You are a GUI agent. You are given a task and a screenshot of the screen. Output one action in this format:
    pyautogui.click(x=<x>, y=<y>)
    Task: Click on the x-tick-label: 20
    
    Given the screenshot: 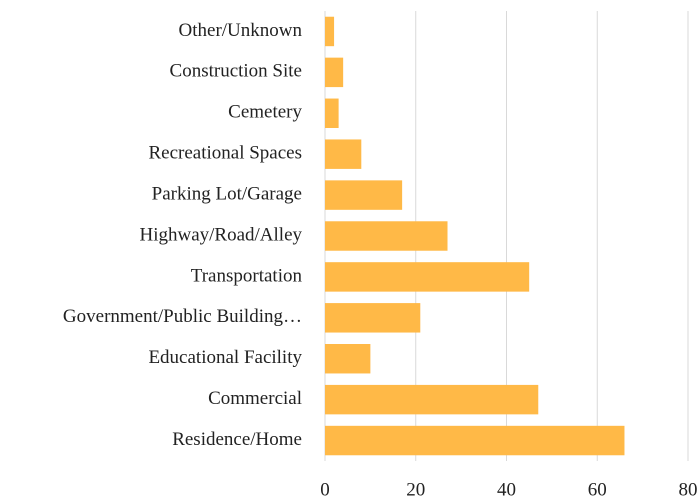 What is the action you would take?
    pyautogui.click(x=415, y=489)
    